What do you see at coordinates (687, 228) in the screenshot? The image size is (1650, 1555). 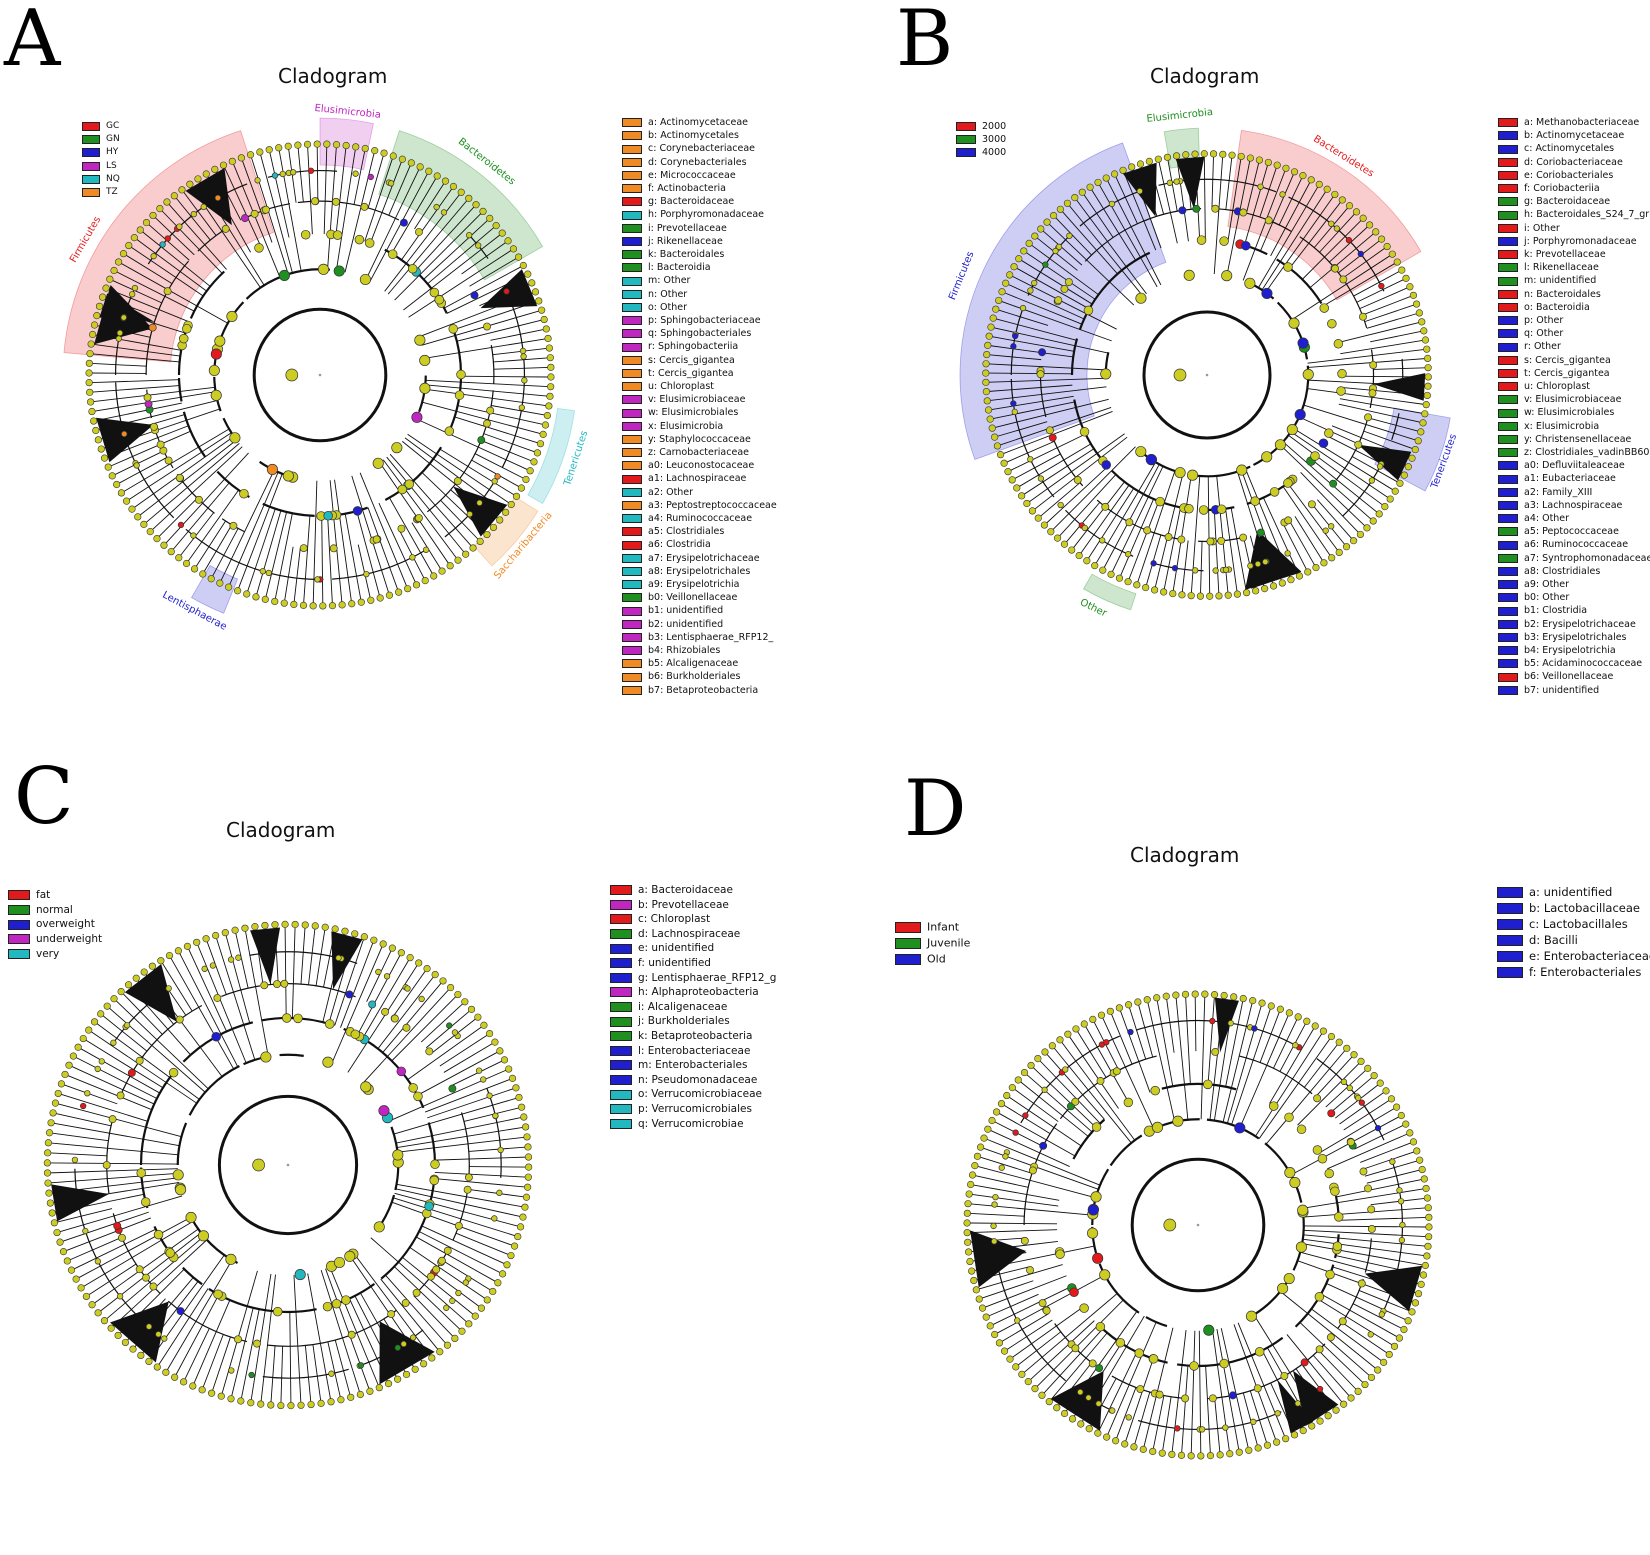 I see `legend-label: i: Prevotellaceae` at bounding box center [687, 228].